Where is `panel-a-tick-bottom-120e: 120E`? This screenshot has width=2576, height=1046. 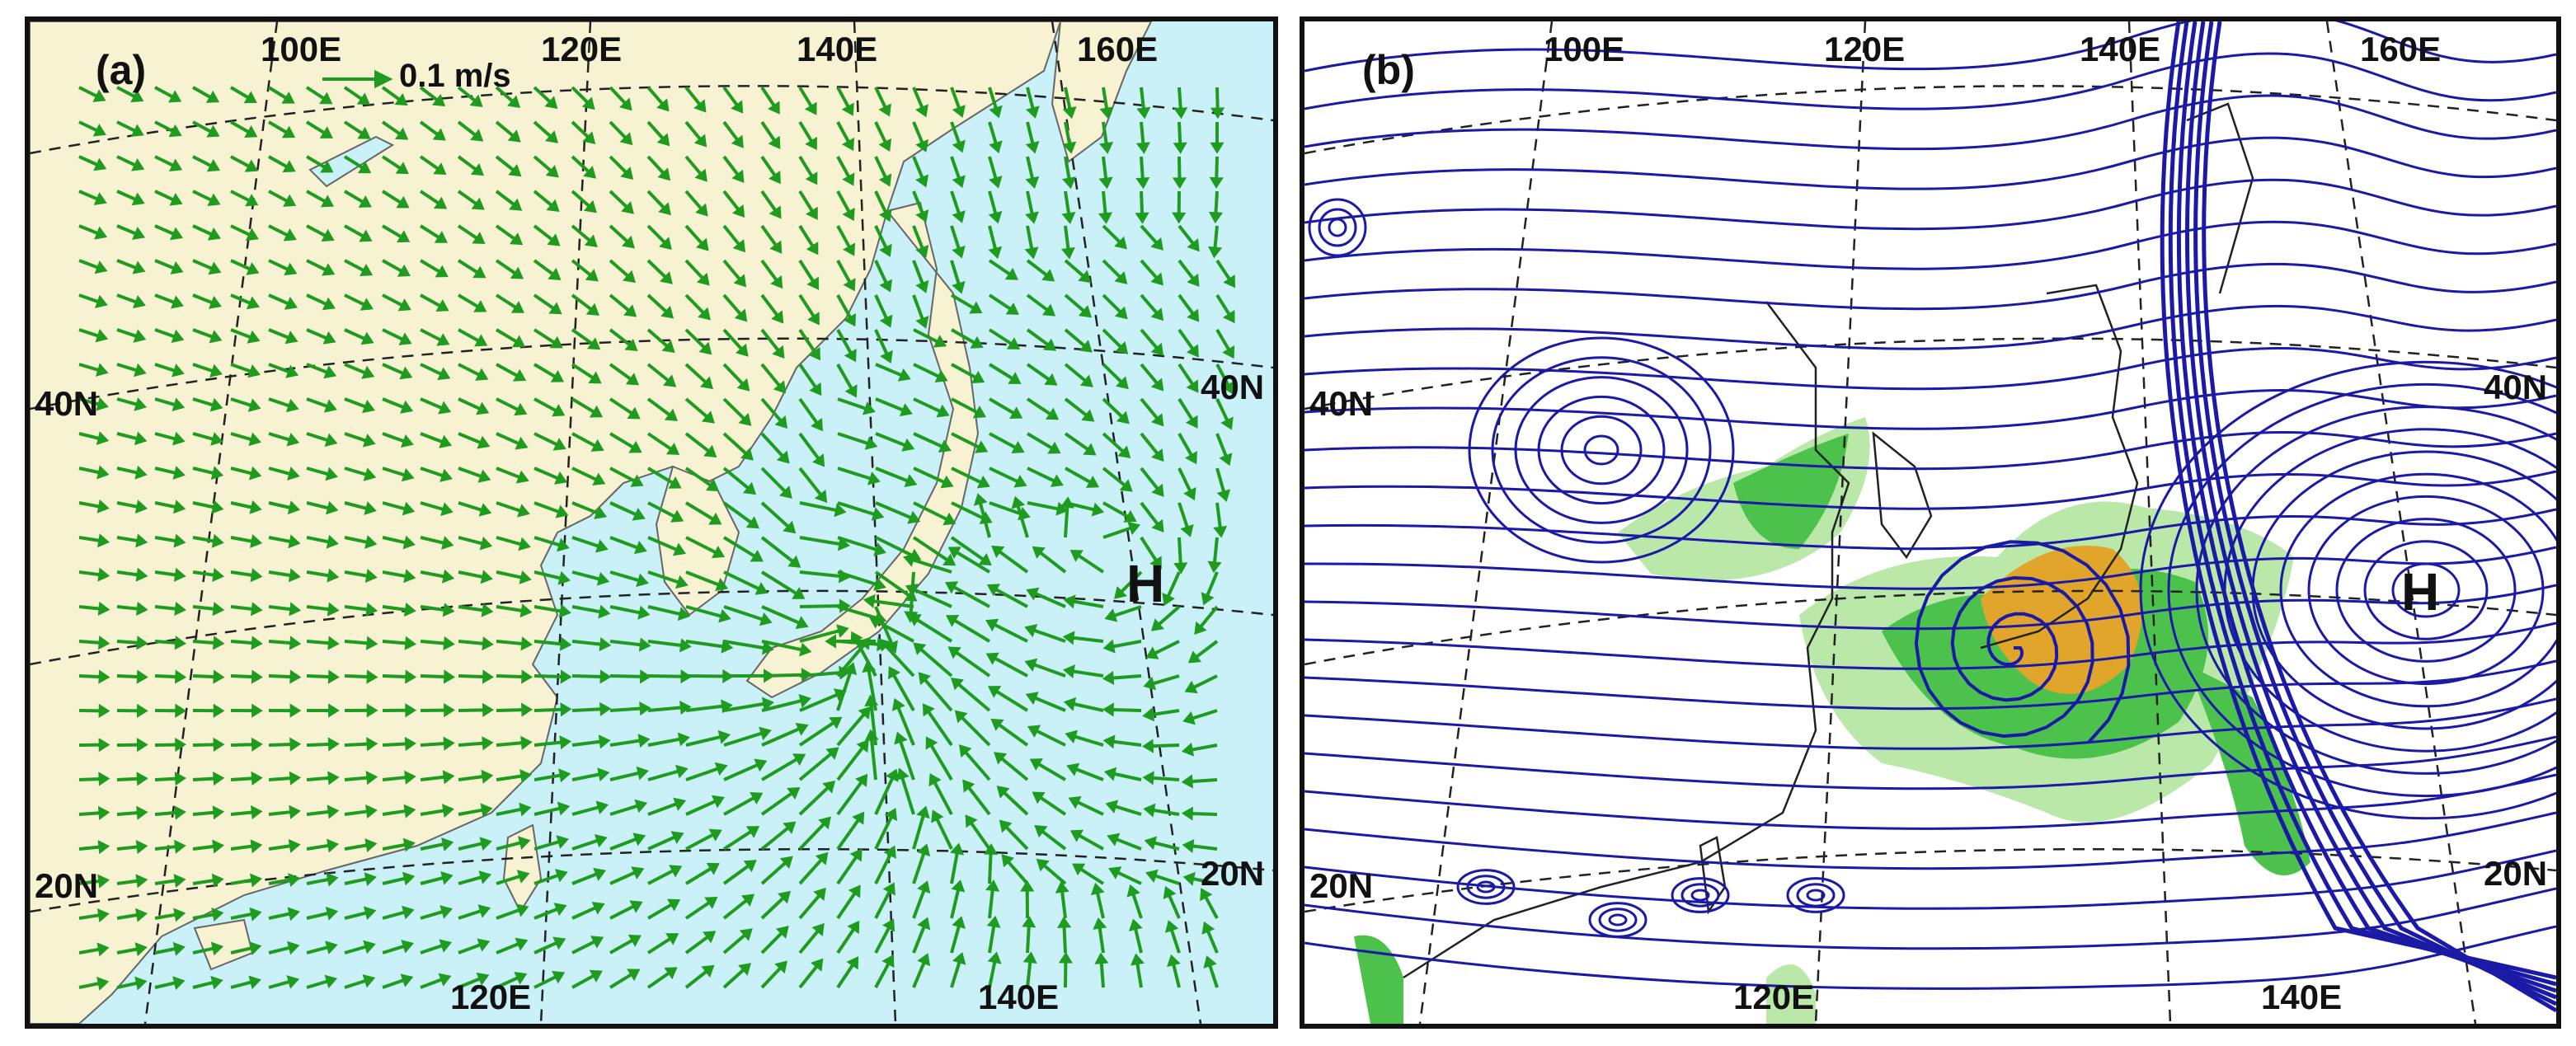 panel-a-tick-bottom-120e: 120E is located at coordinates (491, 997).